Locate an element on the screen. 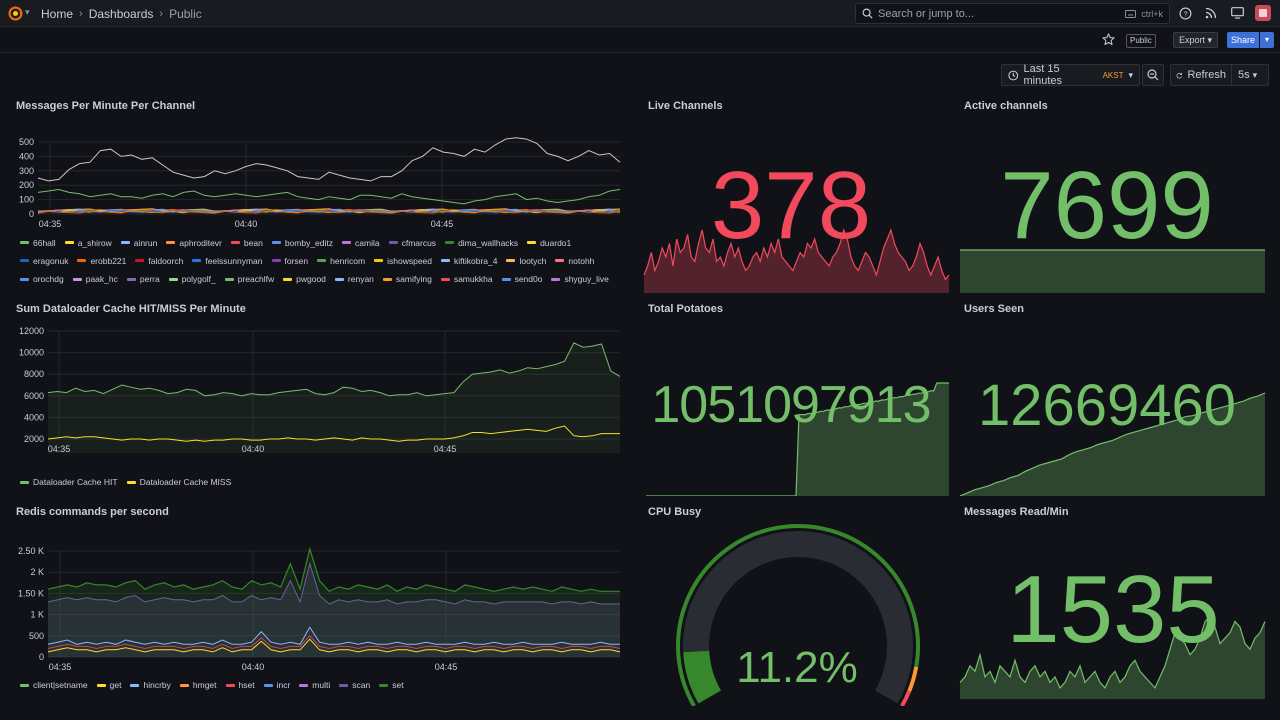 Image resolution: width=1280 pixels, height=720 pixels. legend-item: Dataloader Cache HIT is located at coordinates (69, 482).